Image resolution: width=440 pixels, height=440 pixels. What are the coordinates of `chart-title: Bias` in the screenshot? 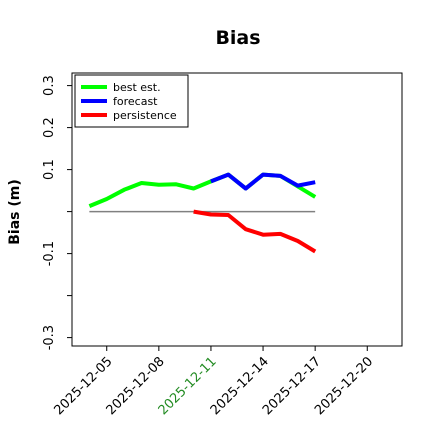 It's located at (237, 38).